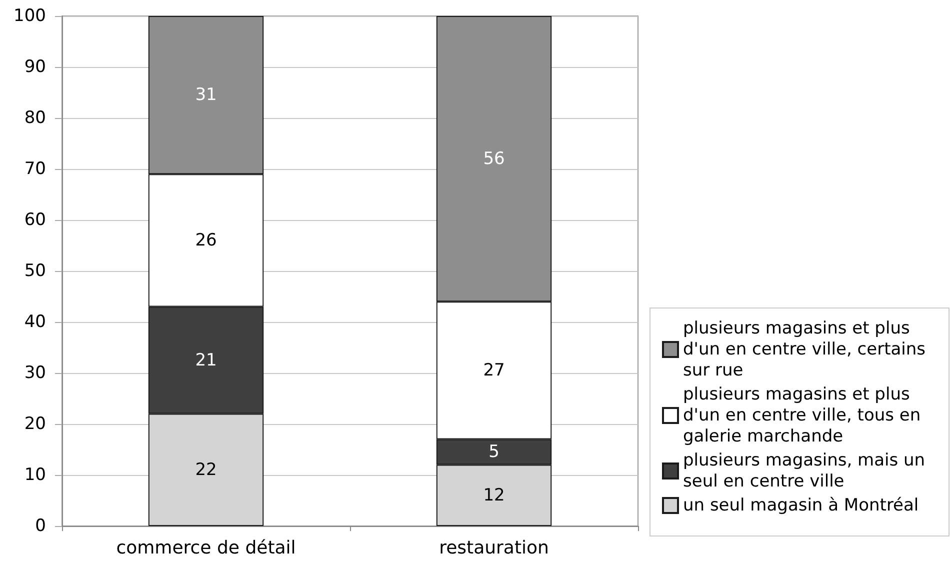 This screenshot has height=564, width=950. Describe the element at coordinates (494, 158) in the screenshot. I see `data-label: 56` at that location.